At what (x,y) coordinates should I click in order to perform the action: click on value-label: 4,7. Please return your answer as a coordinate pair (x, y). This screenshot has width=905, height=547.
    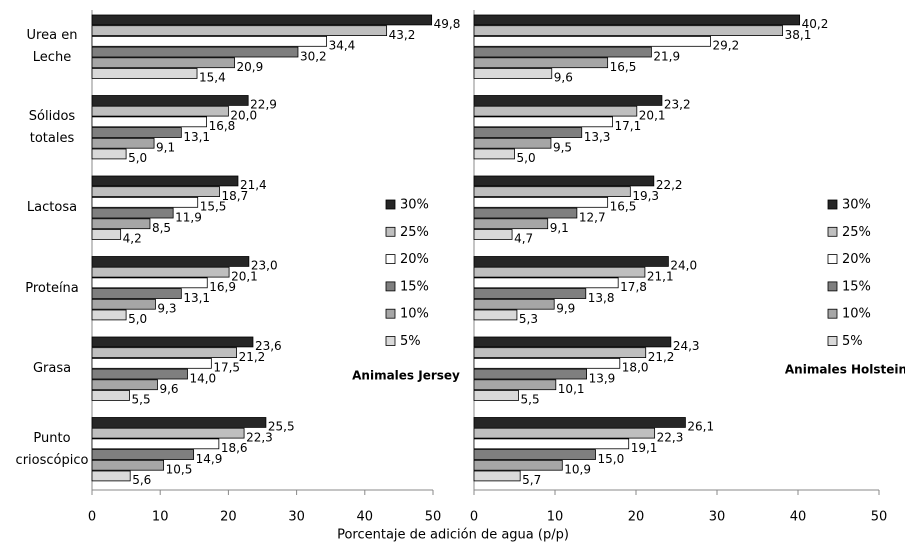
    Looking at the image, I should click on (523, 239).